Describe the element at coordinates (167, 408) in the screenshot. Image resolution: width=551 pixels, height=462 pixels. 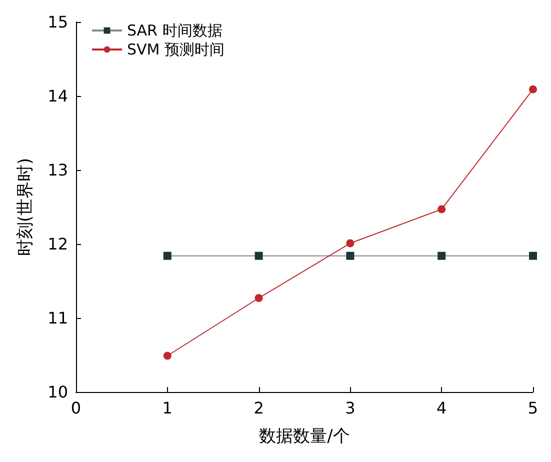
I see `x-tick-label: 1` at that location.